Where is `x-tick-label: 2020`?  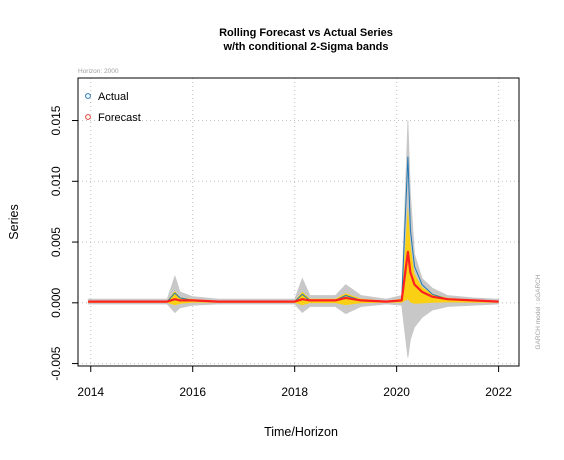 x-tick-label: 2020 is located at coordinates (396, 392).